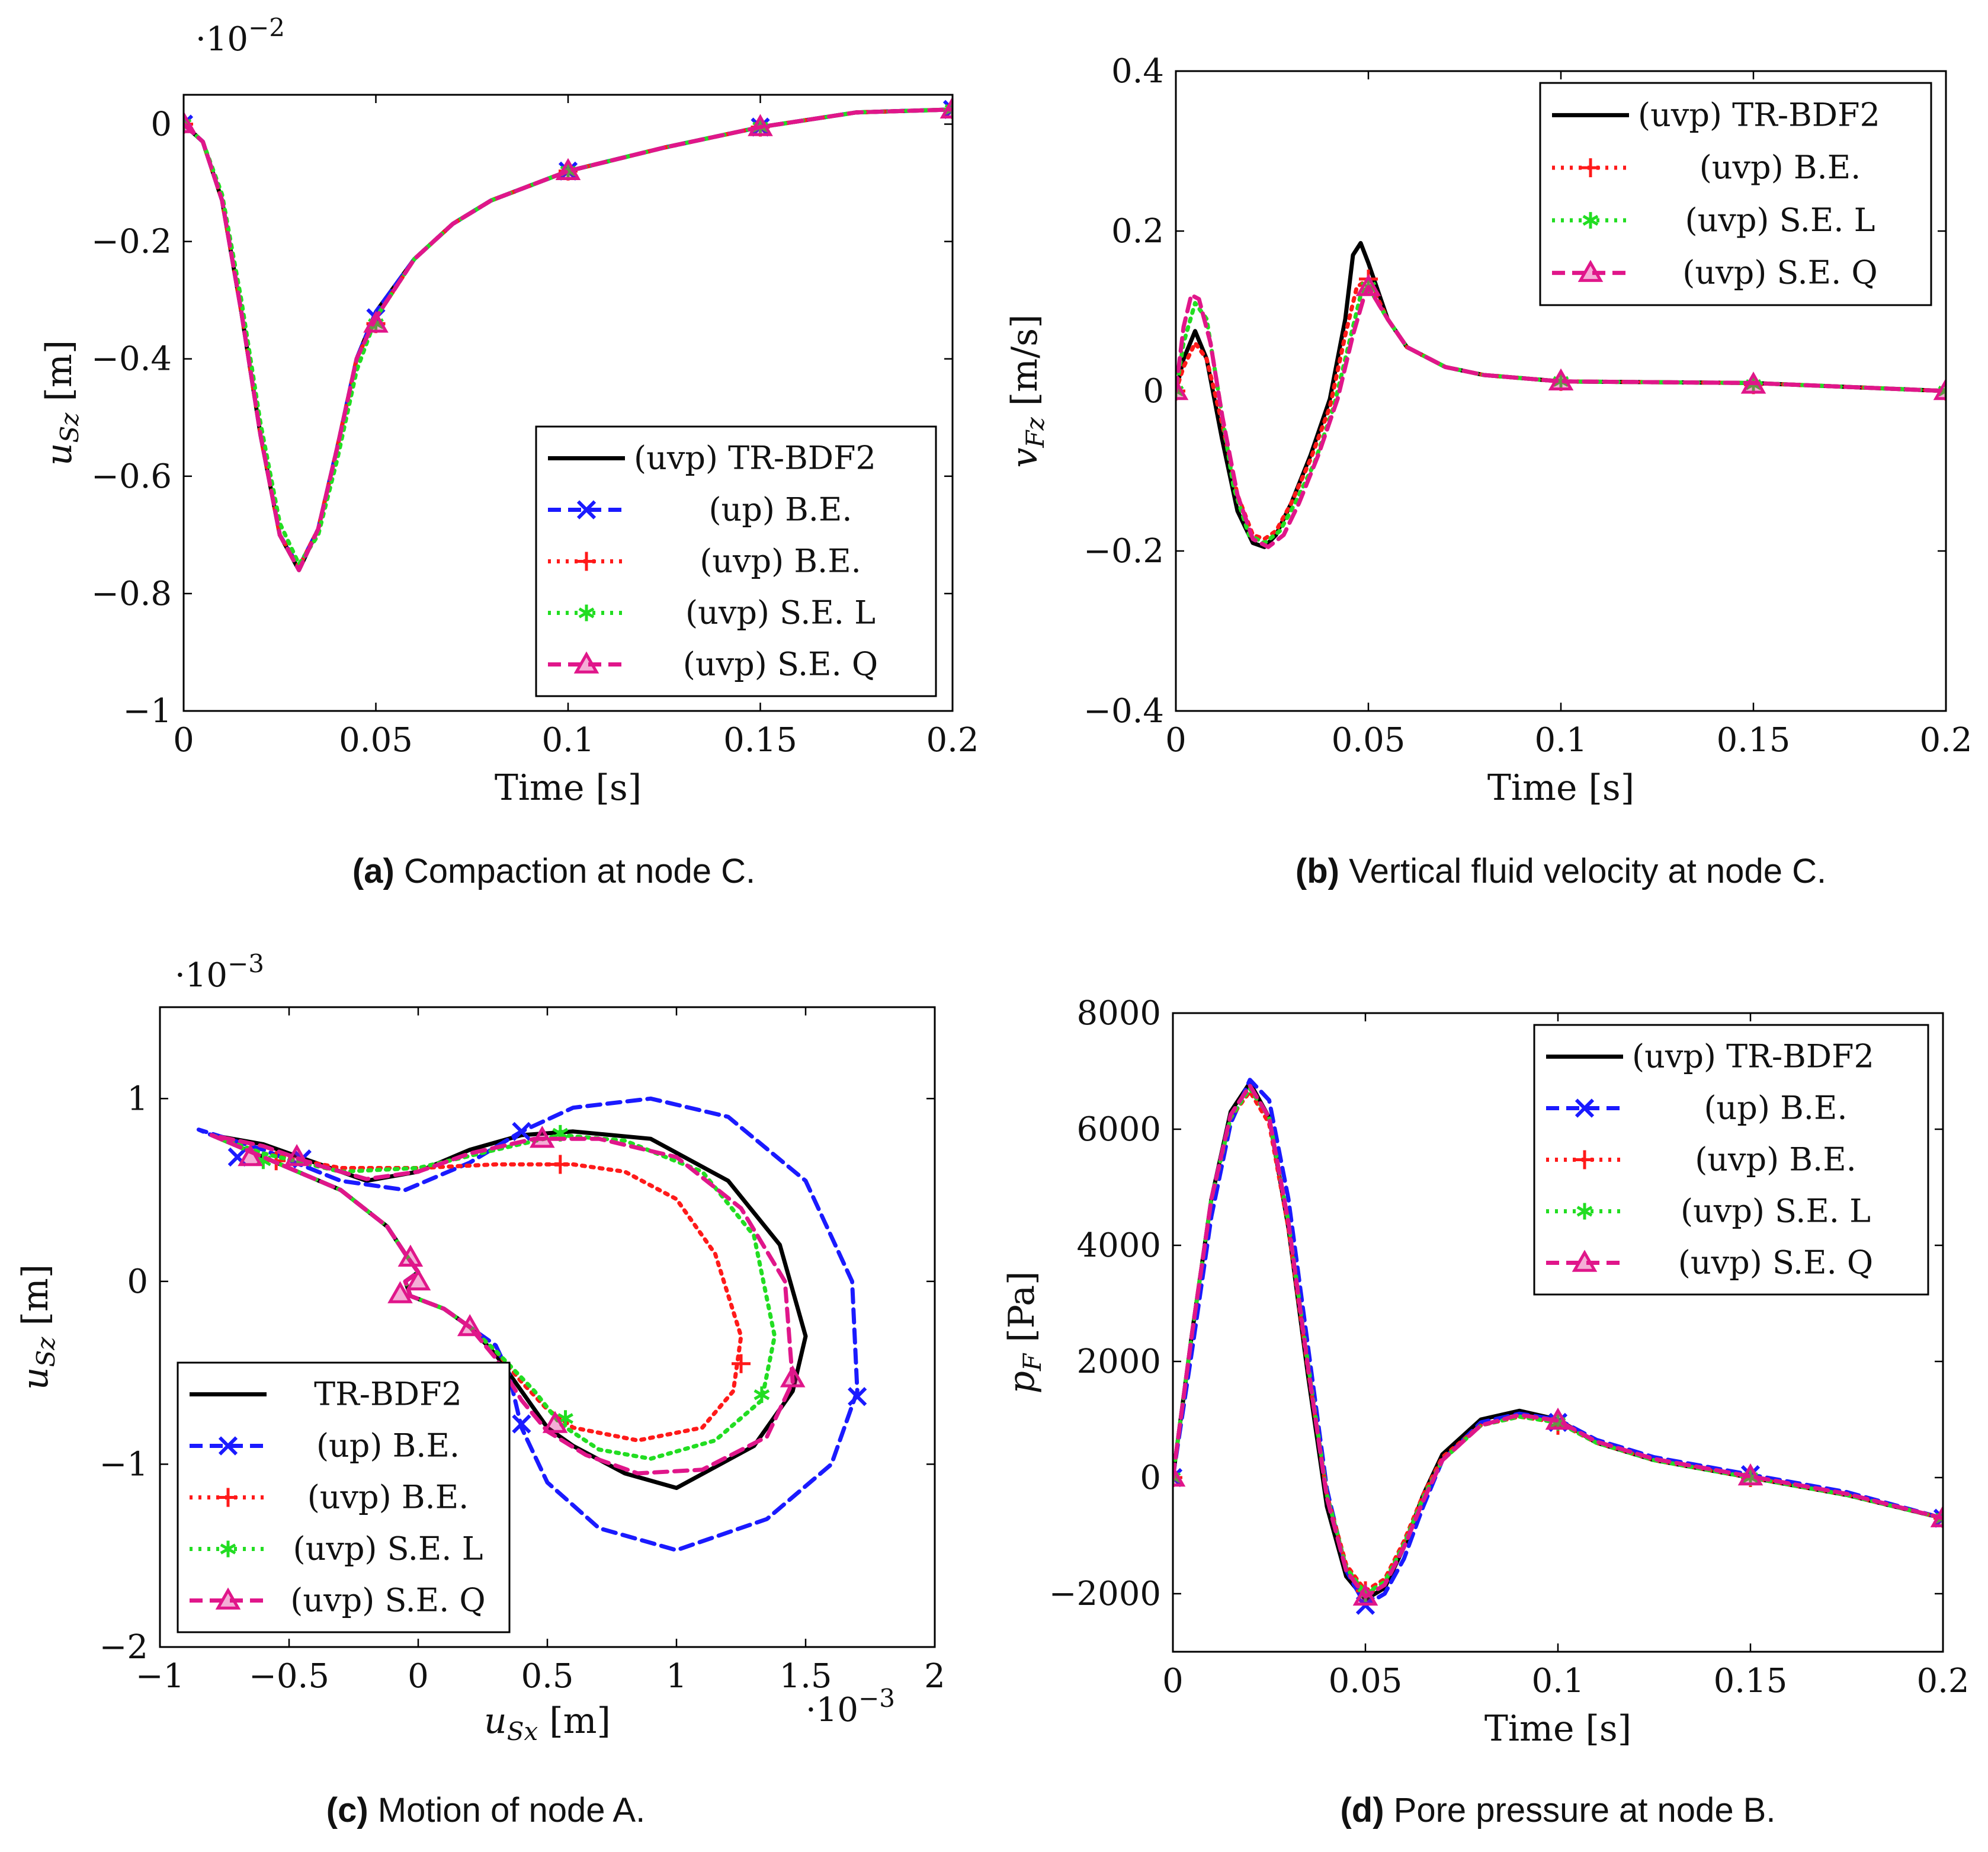  What do you see at coordinates (131, 477) in the screenshot?
I see `y-tick-label: −0.6` at bounding box center [131, 477].